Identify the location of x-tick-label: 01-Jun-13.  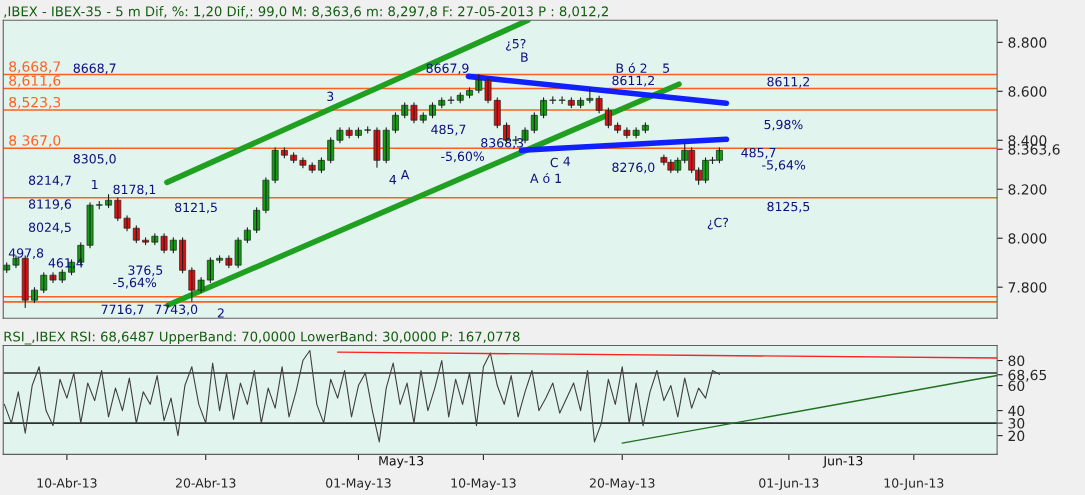
(789, 484).